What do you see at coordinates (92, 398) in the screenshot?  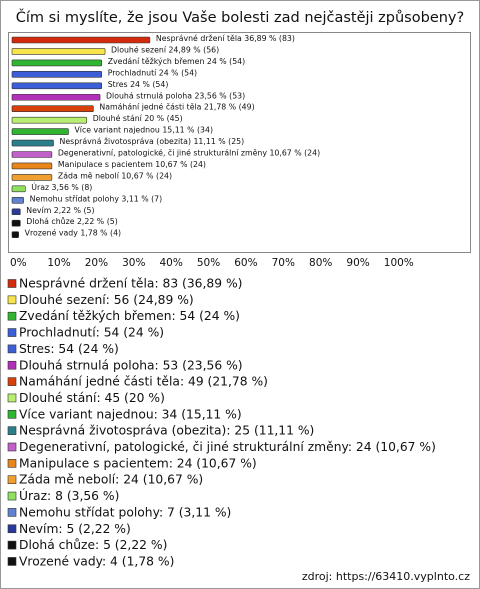 I see `legend-label: Dlouhé stání: 45 (20 %)` at bounding box center [92, 398].